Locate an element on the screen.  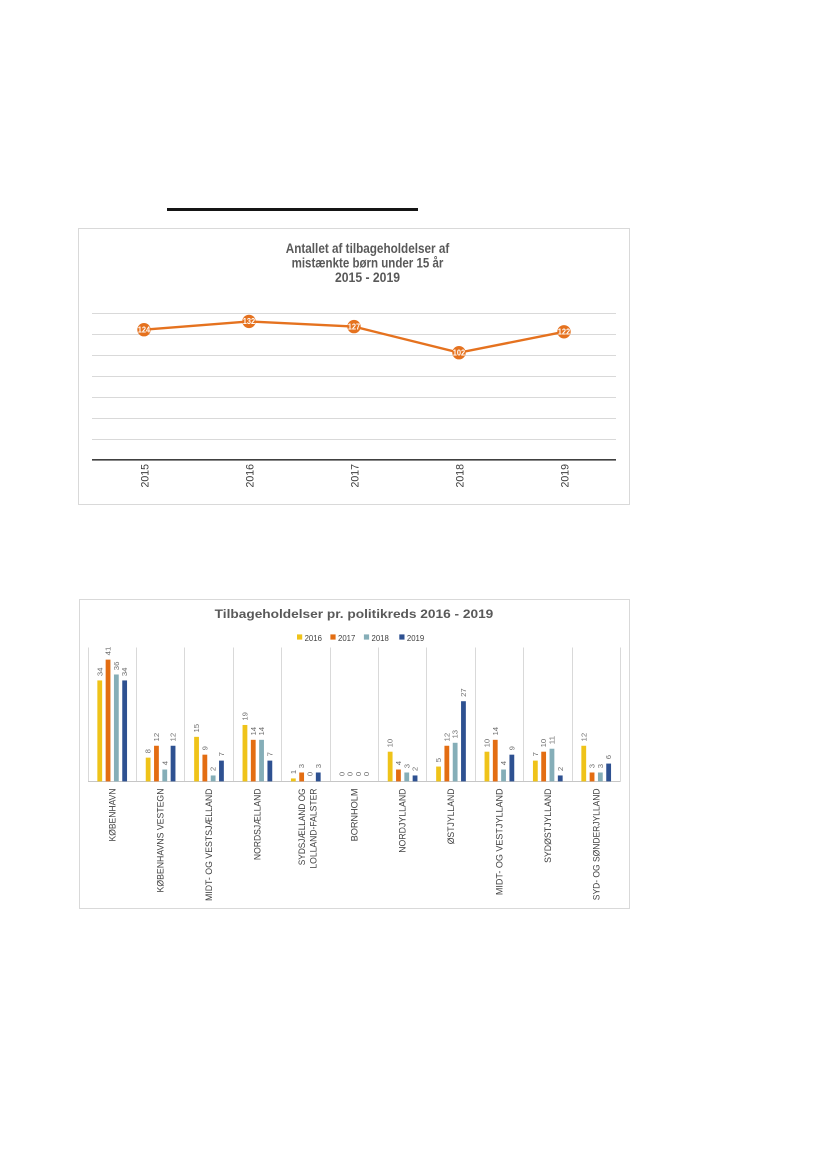
svg-text: 27 is located at coordinates (463, 692).